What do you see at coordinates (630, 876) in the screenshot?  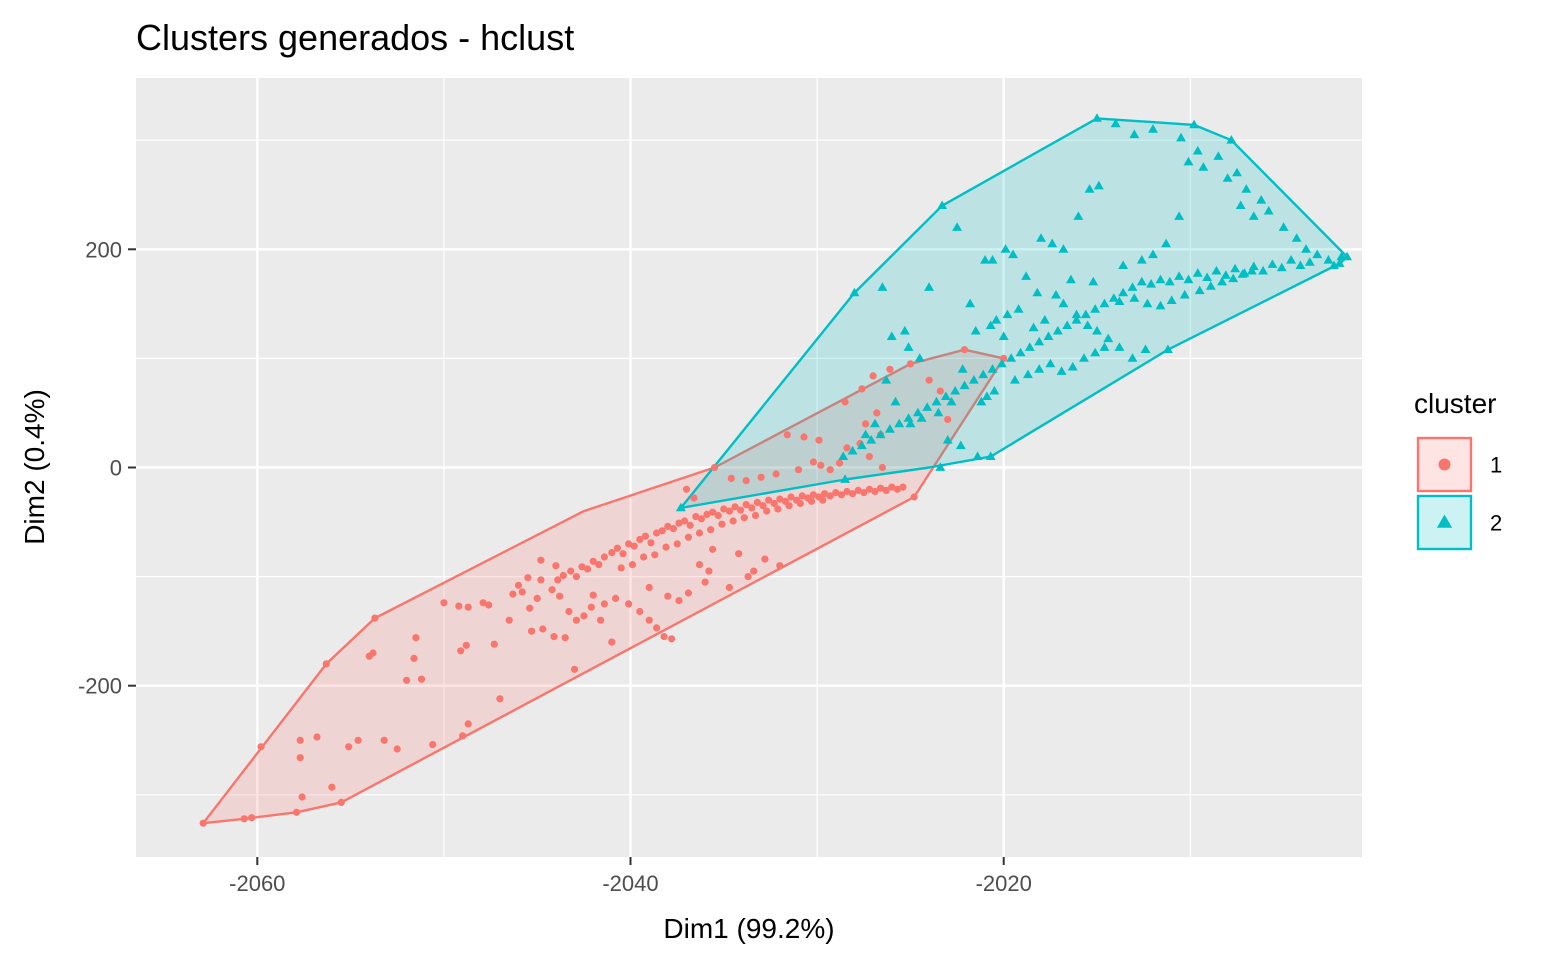 I see `x-axis: -2060 -2040 -2020` at bounding box center [630, 876].